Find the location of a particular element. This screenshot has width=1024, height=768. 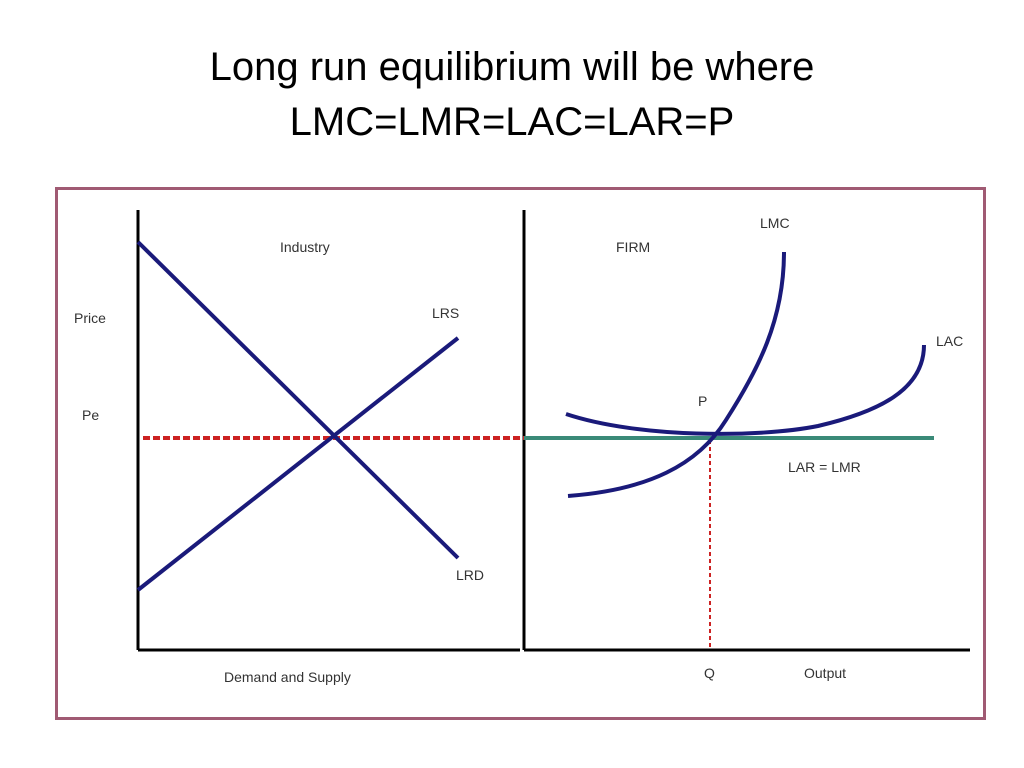

output-axis-label: Output is located at coordinates (825, 673).